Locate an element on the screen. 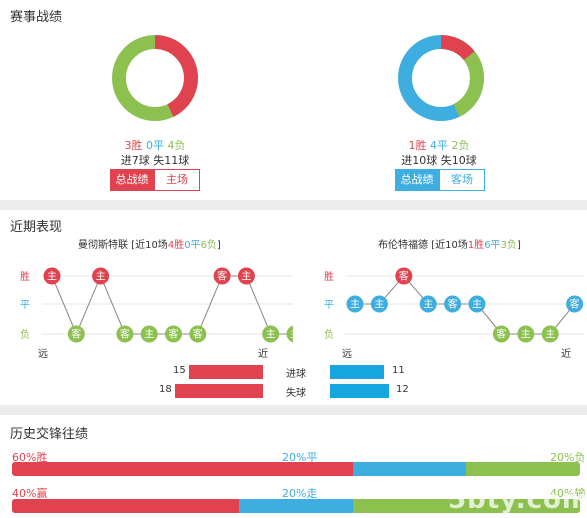  away-draws: 4平 is located at coordinates (439, 145).